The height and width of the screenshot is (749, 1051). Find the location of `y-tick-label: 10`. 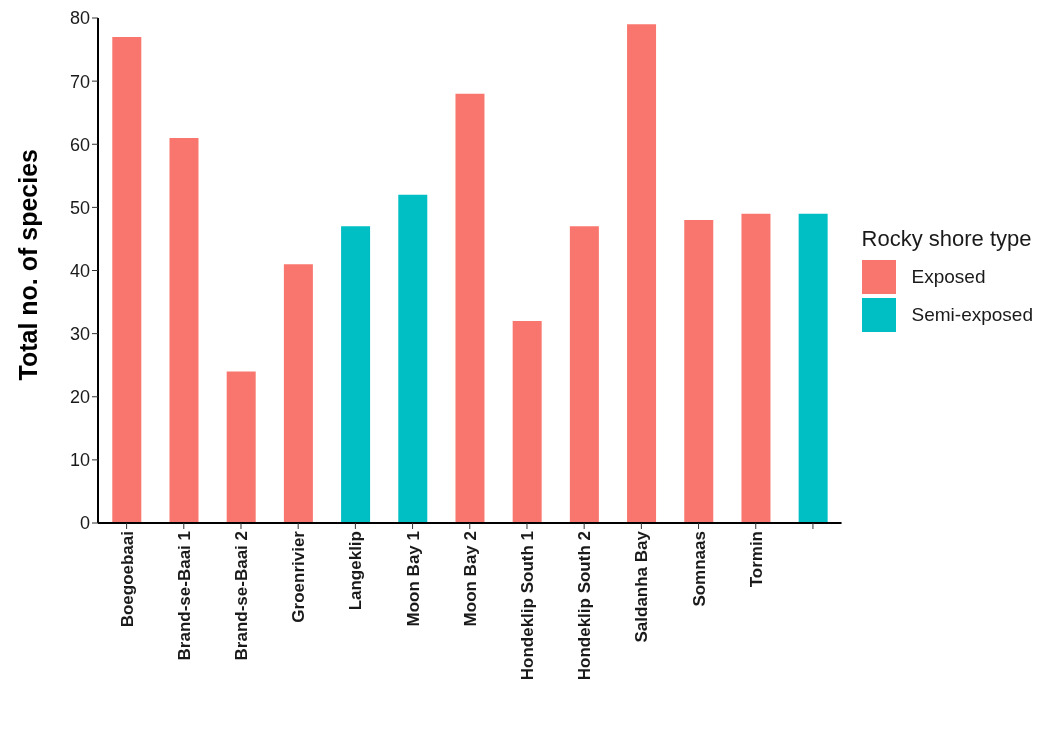

y-tick-label: 10 is located at coordinates (79, 460).